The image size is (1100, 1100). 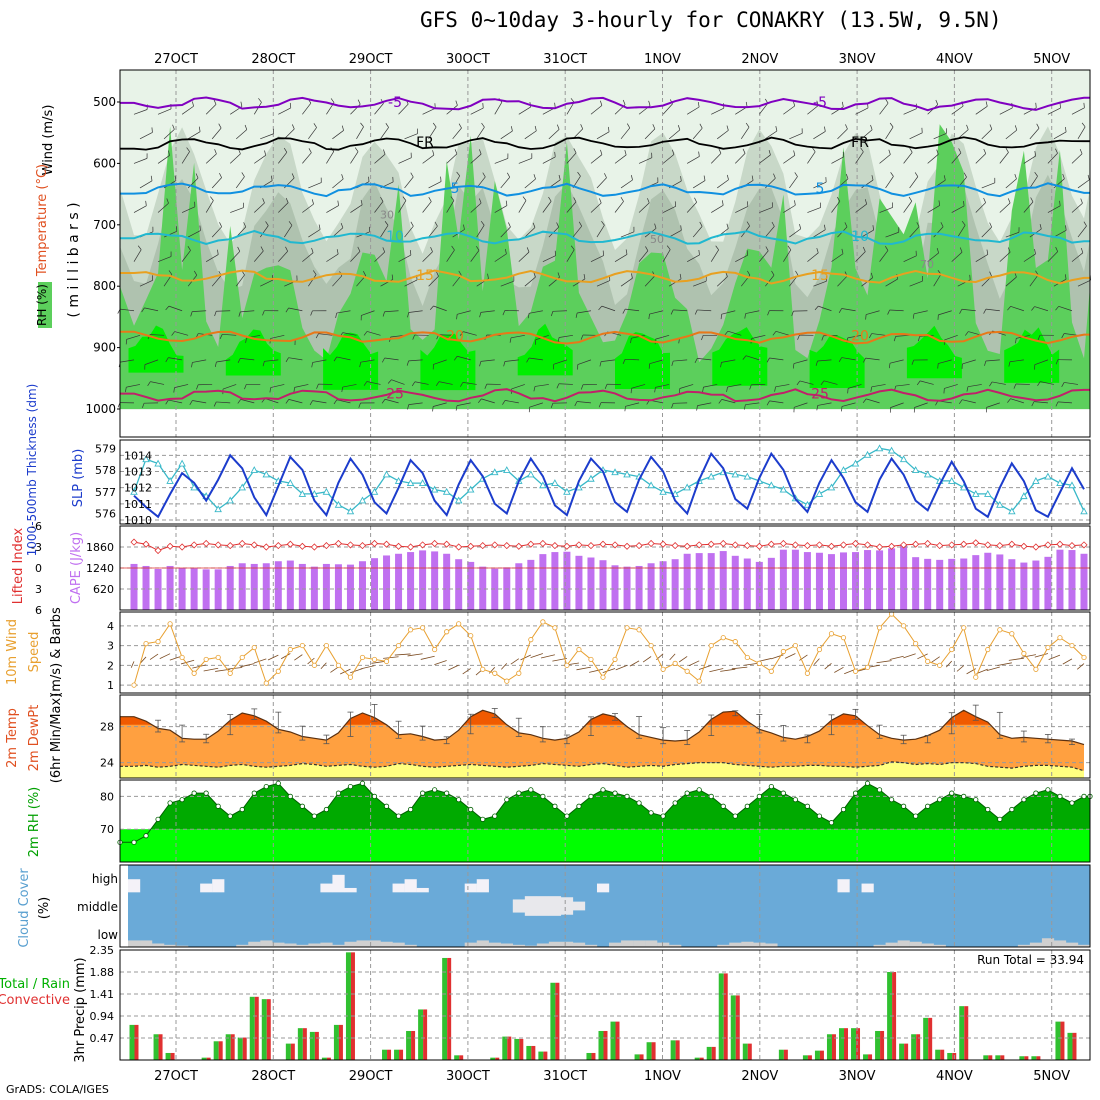 I want to click on isotherm-label: FR, so click(x=425, y=143).